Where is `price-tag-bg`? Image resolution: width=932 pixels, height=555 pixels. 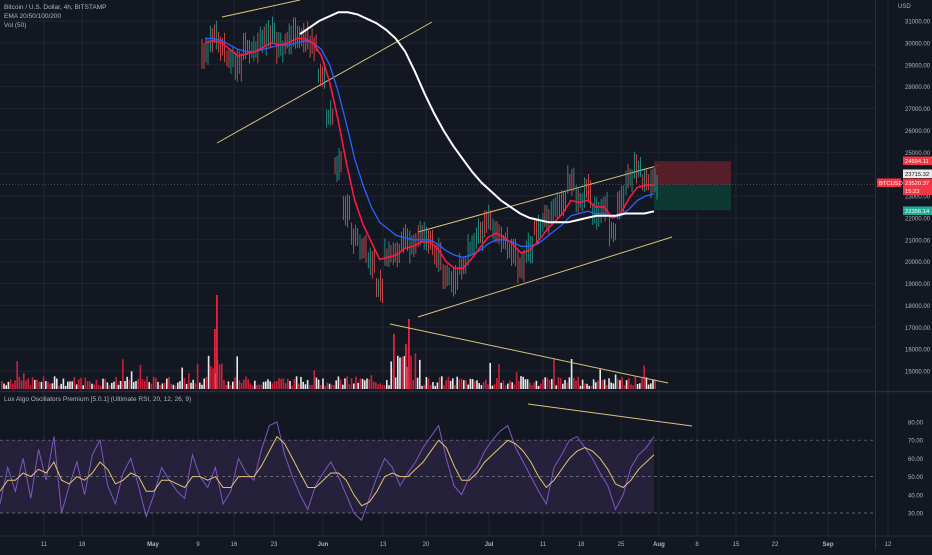
price-tag-bg is located at coordinates (917, 210).